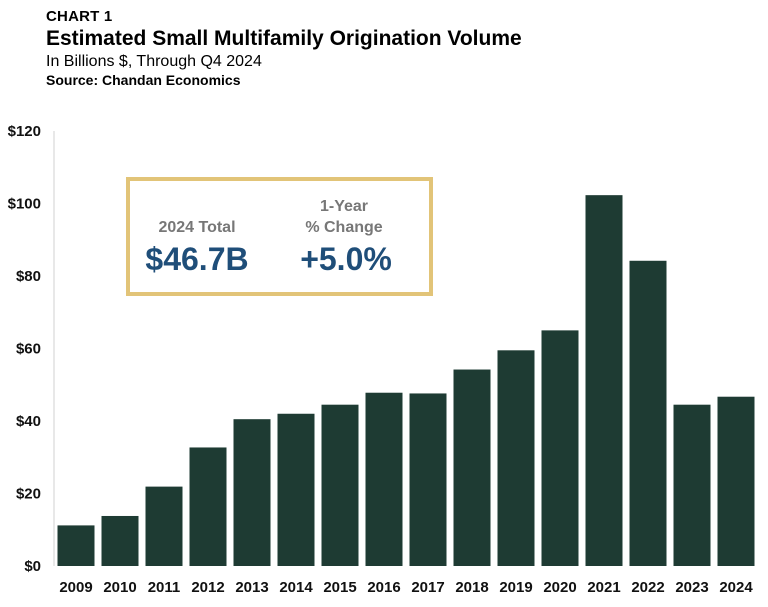  What do you see at coordinates (603, 587) in the screenshot?
I see `x-tick-label: 2021` at bounding box center [603, 587].